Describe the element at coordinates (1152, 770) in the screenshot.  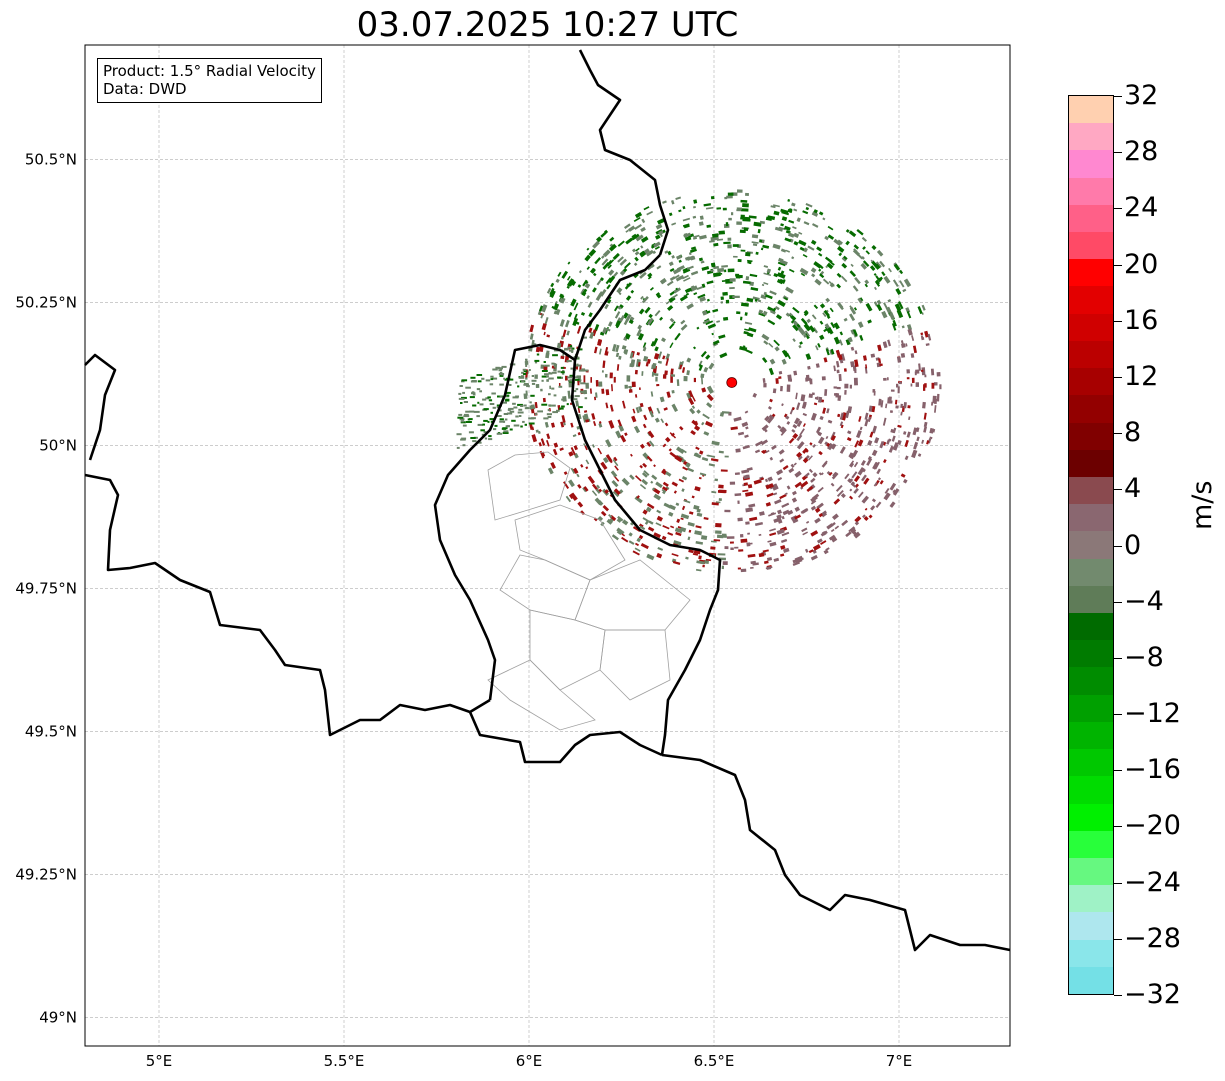
I see `colorbar-tick-label: −16` at that location.